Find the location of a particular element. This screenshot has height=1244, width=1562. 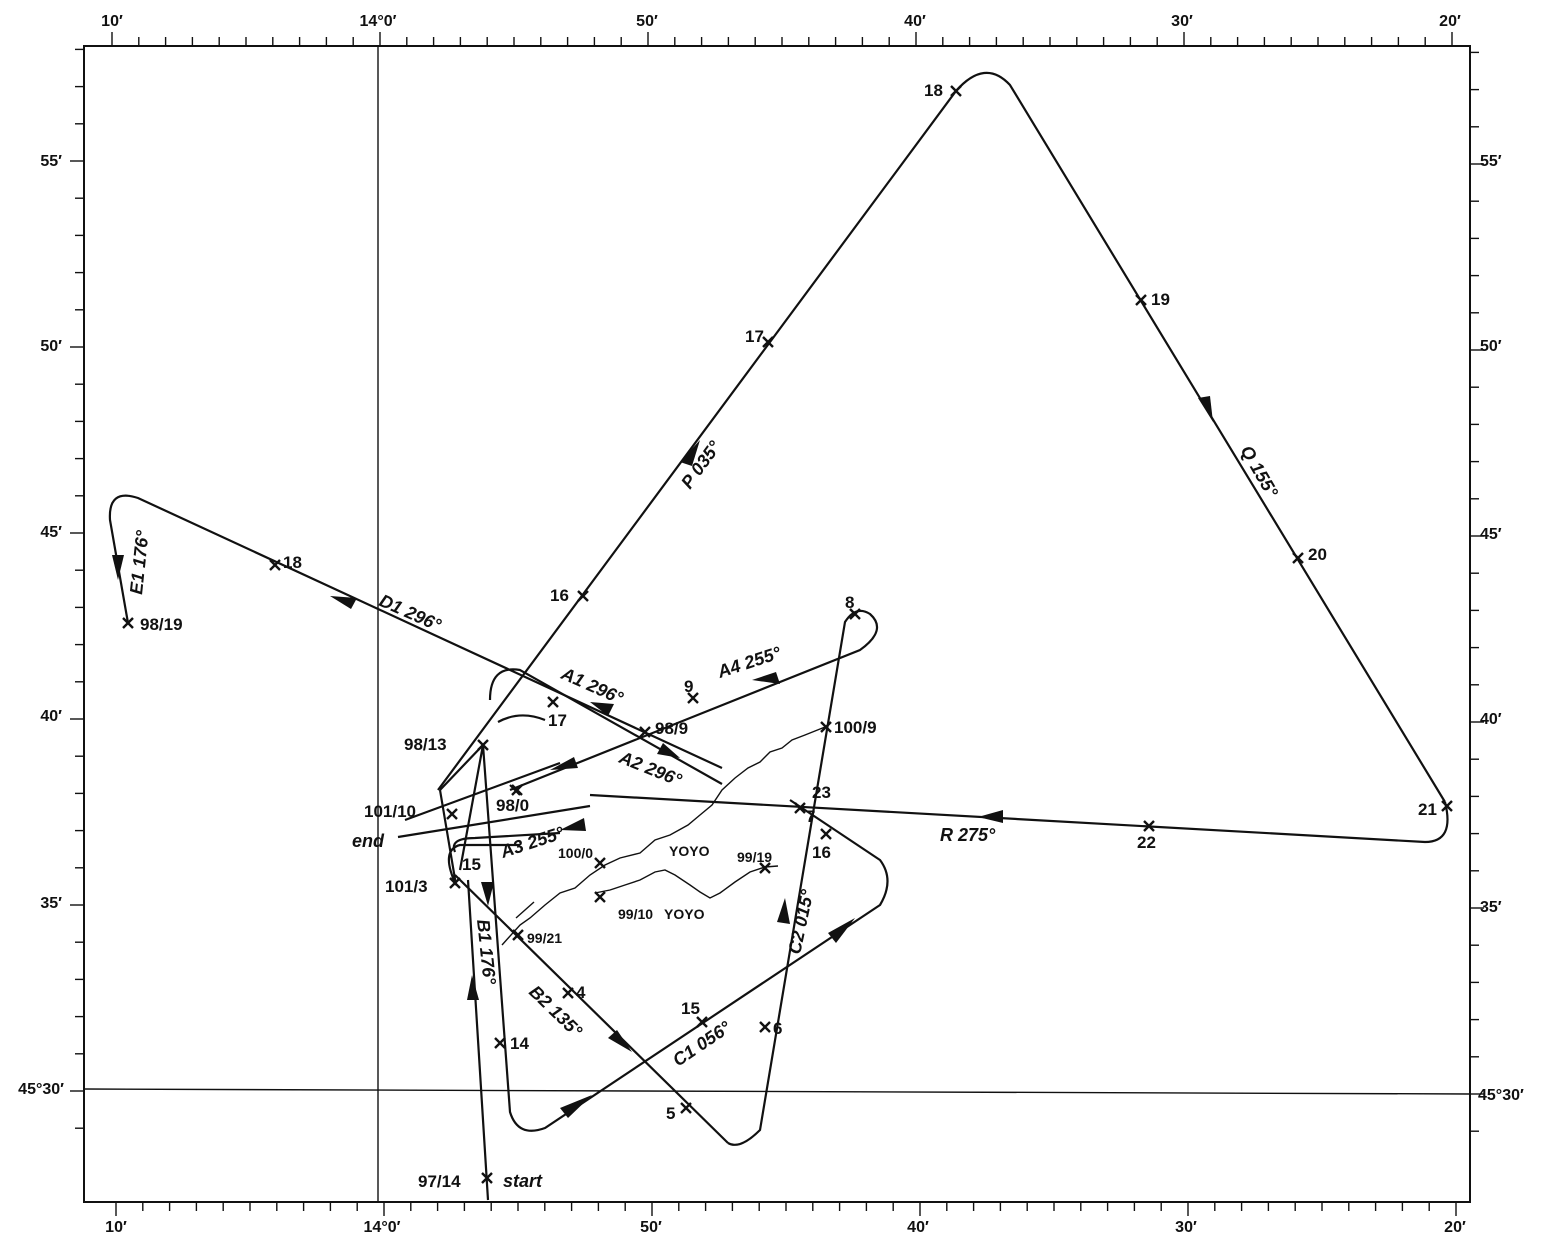

top-axis-labels: 10′ 14°0′ 50′ 40′ 30′ 20′ is located at coordinates (781, 21).